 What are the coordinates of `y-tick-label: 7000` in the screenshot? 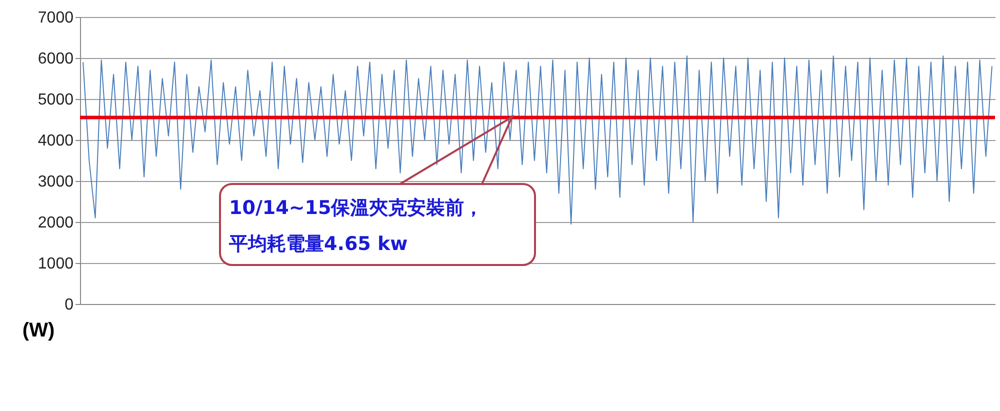 It's located at (56, 18).